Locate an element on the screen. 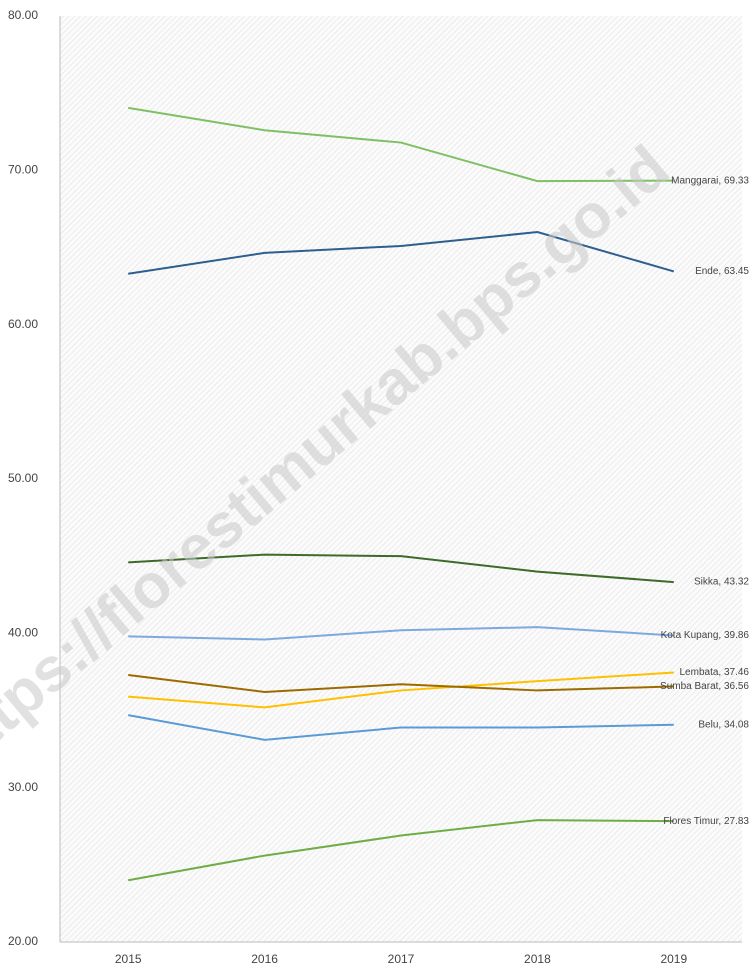 The image size is (753, 971). data-label: Flores Timur, 27.83 is located at coordinates (706, 821).